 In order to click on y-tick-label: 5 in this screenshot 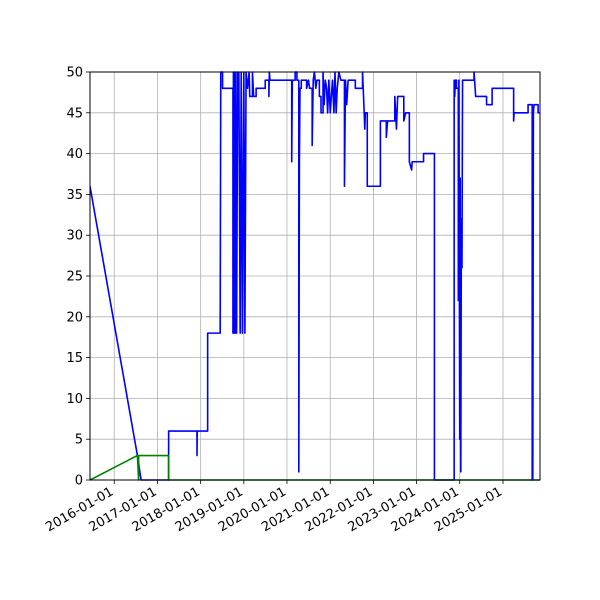, I will do `click(79, 440)`.